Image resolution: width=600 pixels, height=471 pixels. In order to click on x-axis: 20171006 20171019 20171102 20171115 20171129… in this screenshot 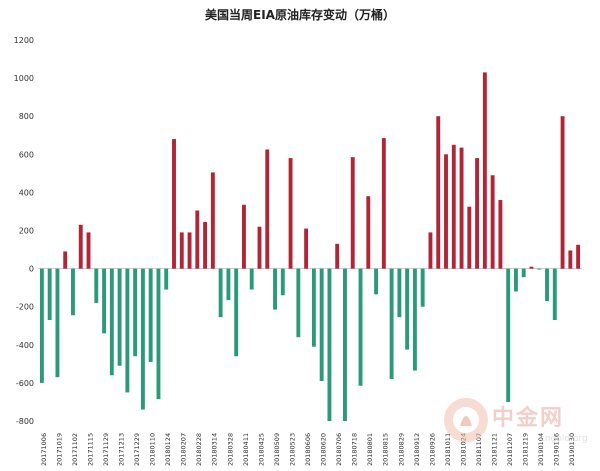, I will do `click(308, 449)`.